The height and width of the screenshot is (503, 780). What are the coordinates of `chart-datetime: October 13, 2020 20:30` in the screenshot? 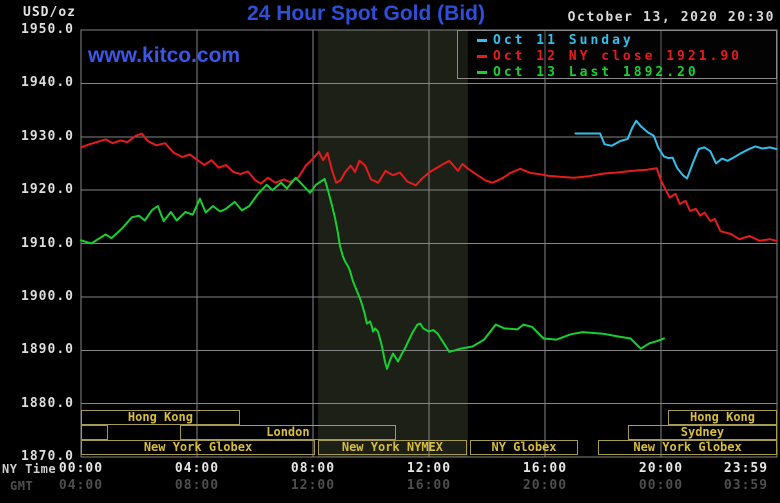 It's located at (671, 17).